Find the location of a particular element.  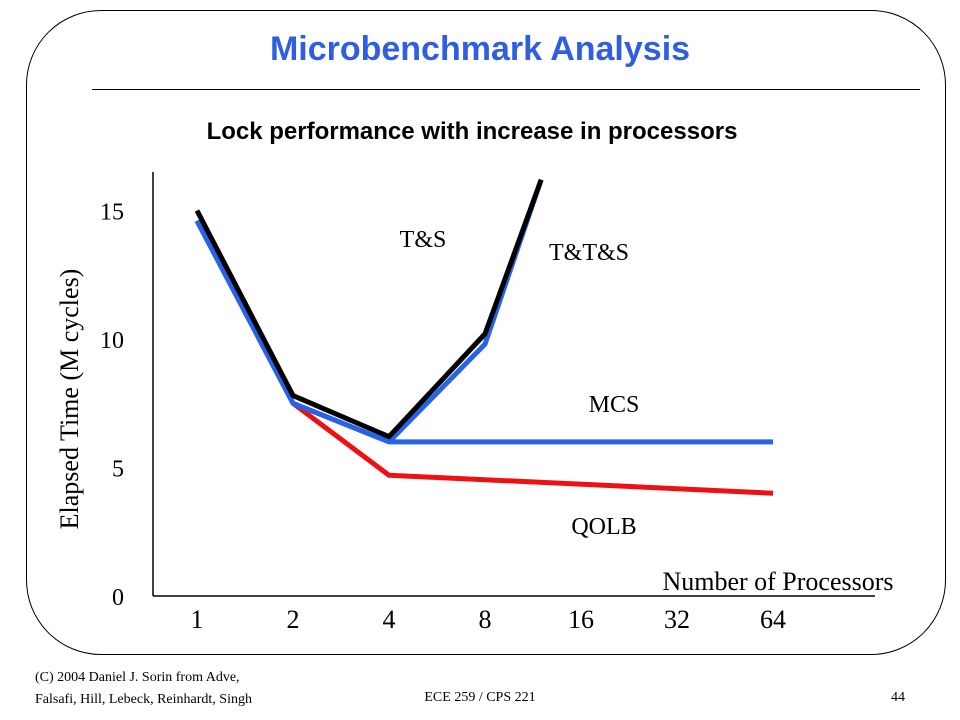

page-number: 44 is located at coordinates (898, 697).